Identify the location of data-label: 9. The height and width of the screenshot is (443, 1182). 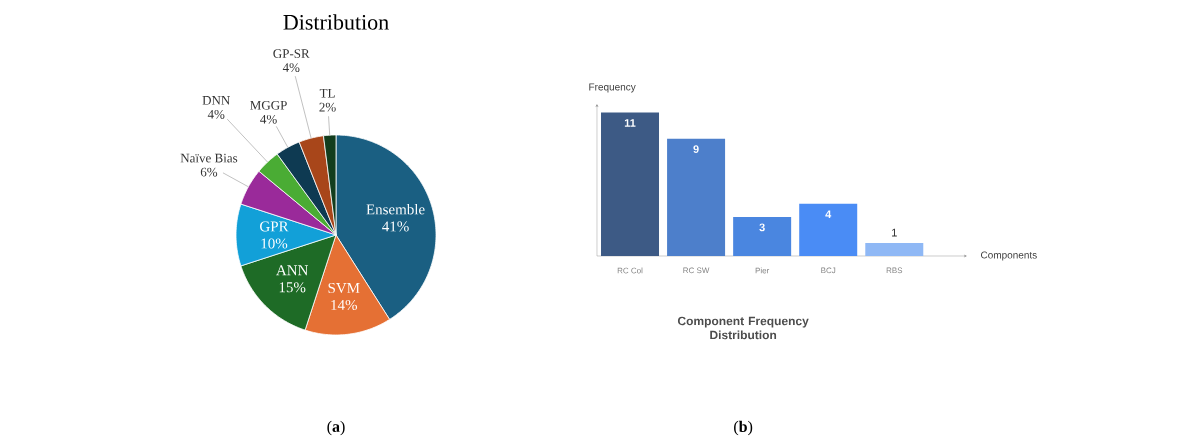
(696, 149).